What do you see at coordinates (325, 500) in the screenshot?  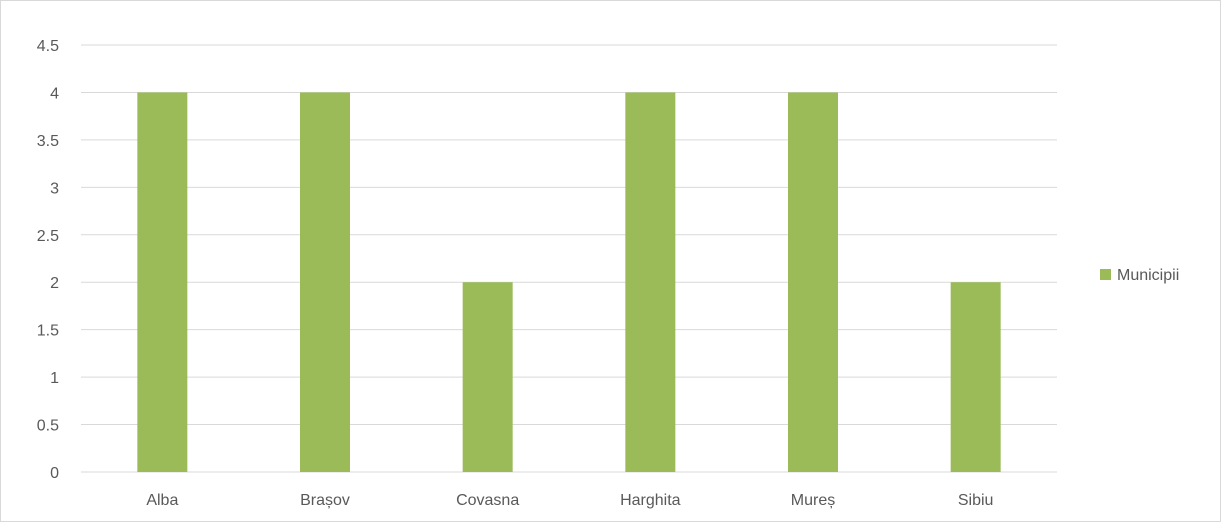 I see `x-tick-label: Brașov` at bounding box center [325, 500].